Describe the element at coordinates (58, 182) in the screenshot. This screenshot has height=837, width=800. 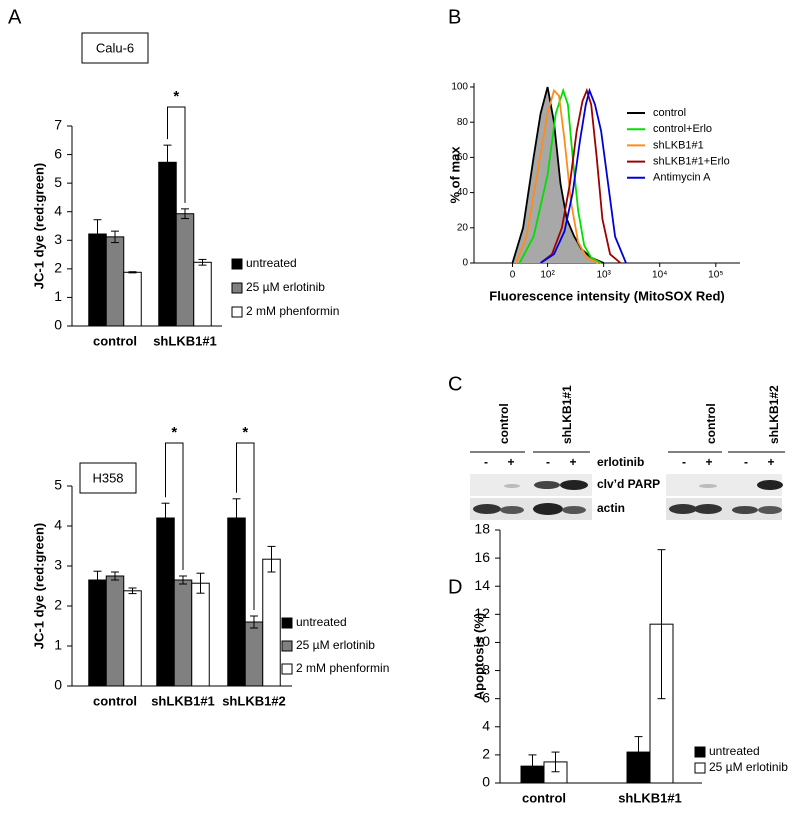
I see `y-tick-label: 5` at that location.